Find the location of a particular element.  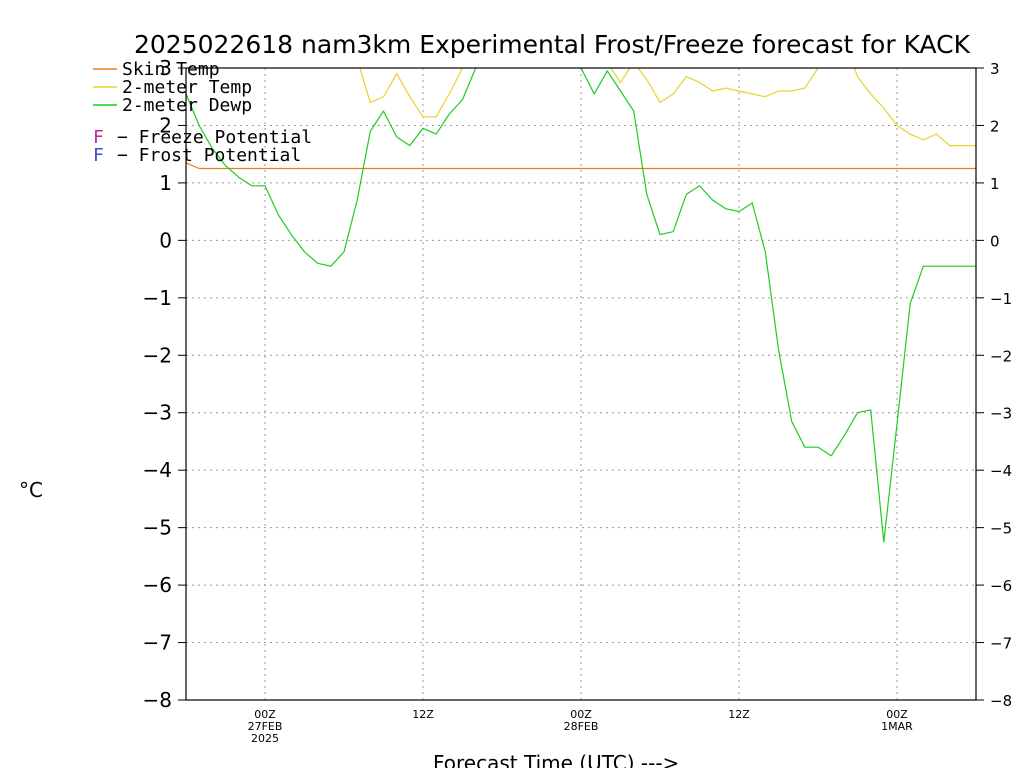

y-tick-label-left: 0 is located at coordinates (165, 240).